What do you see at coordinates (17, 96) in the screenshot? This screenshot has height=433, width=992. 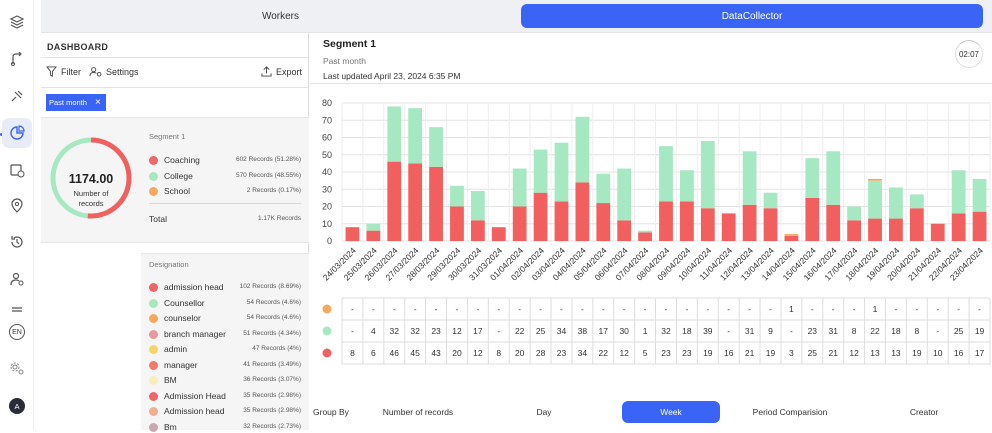 I see `pen-tool-icon` at bounding box center [17, 96].